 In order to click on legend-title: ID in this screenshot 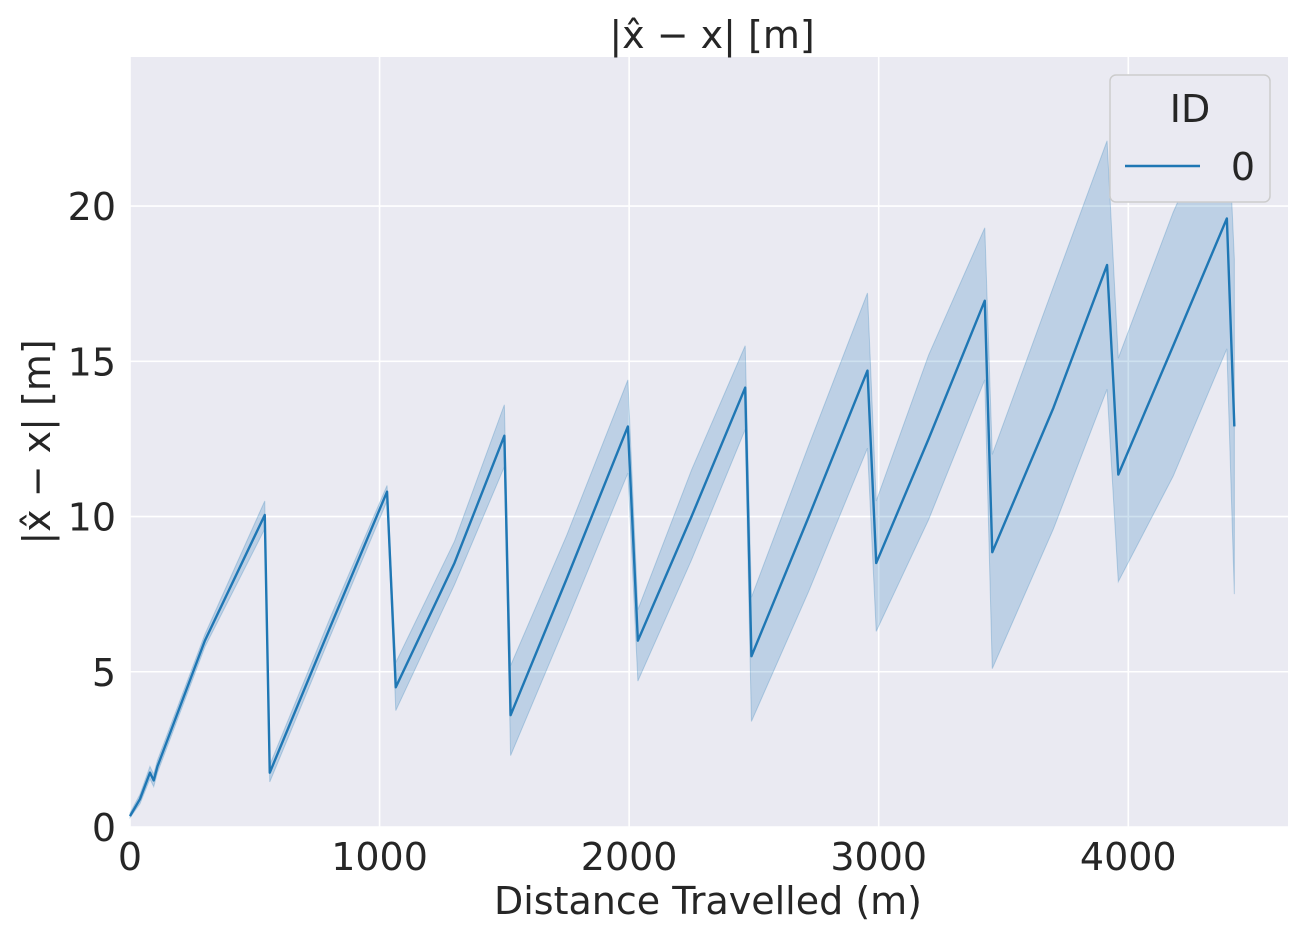, I will do `click(1190, 109)`.